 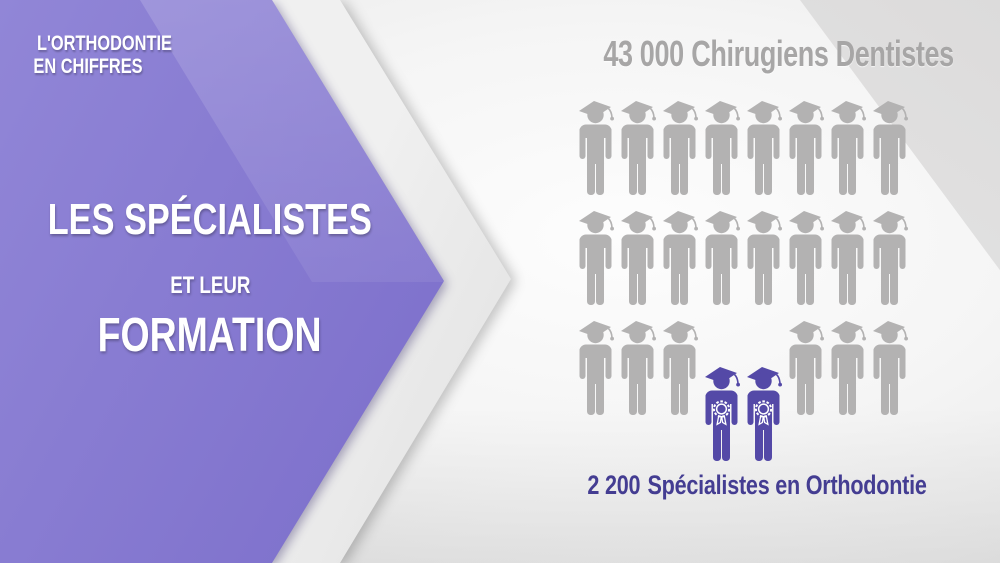 What do you see at coordinates (614, 485) in the screenshot?
I see `specialists-value: 2 200` at bounding box center [614, 485].